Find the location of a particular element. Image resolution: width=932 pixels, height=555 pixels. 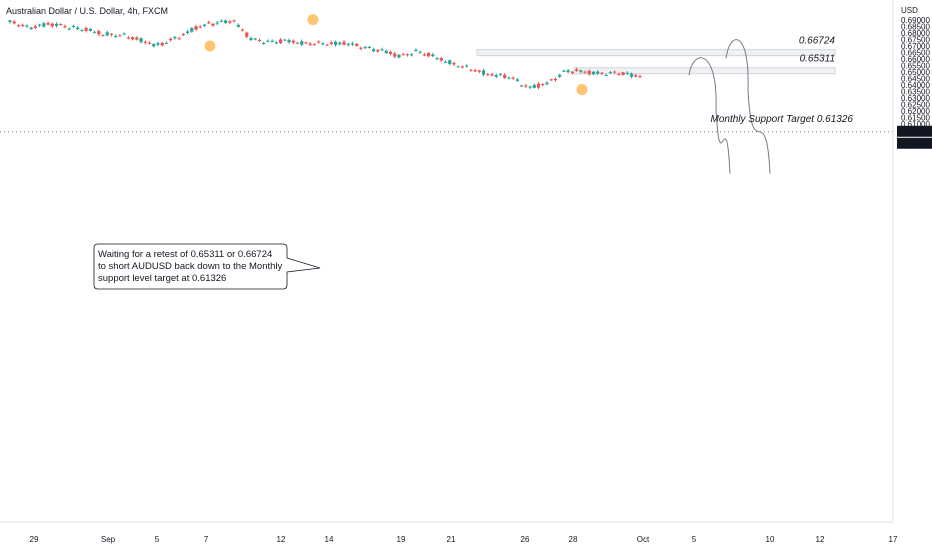

x-tick-label: 10 is located at coordinates (770, 539).